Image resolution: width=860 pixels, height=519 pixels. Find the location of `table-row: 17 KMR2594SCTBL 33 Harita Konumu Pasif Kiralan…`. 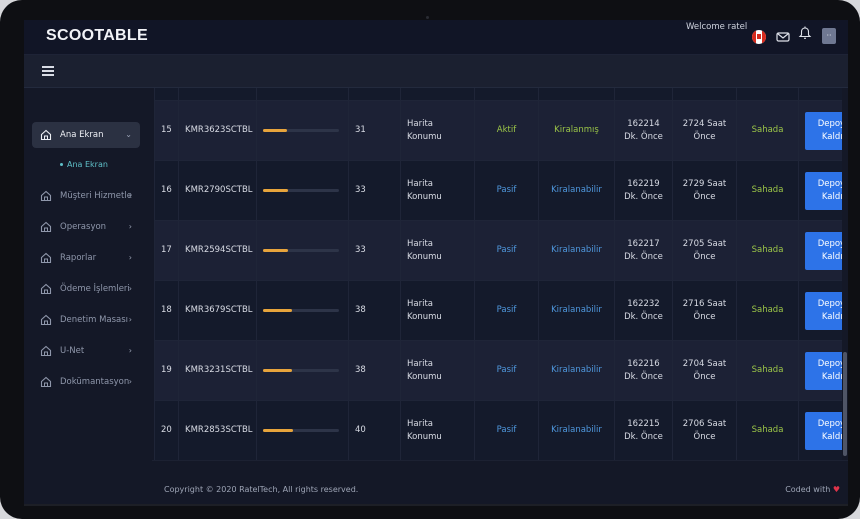

table-row: 17 KMR2594SCTBL 33 Harita Konumu Pasif Kiralan… is located at coordinates (499, 250).